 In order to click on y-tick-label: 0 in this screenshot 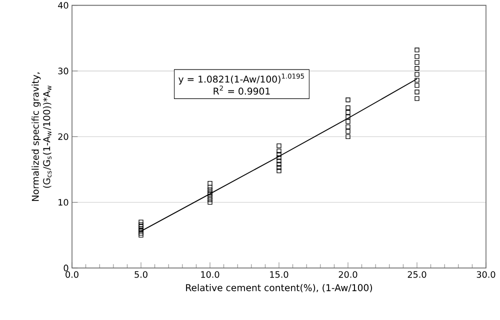, I will do `click(66, 268)`.